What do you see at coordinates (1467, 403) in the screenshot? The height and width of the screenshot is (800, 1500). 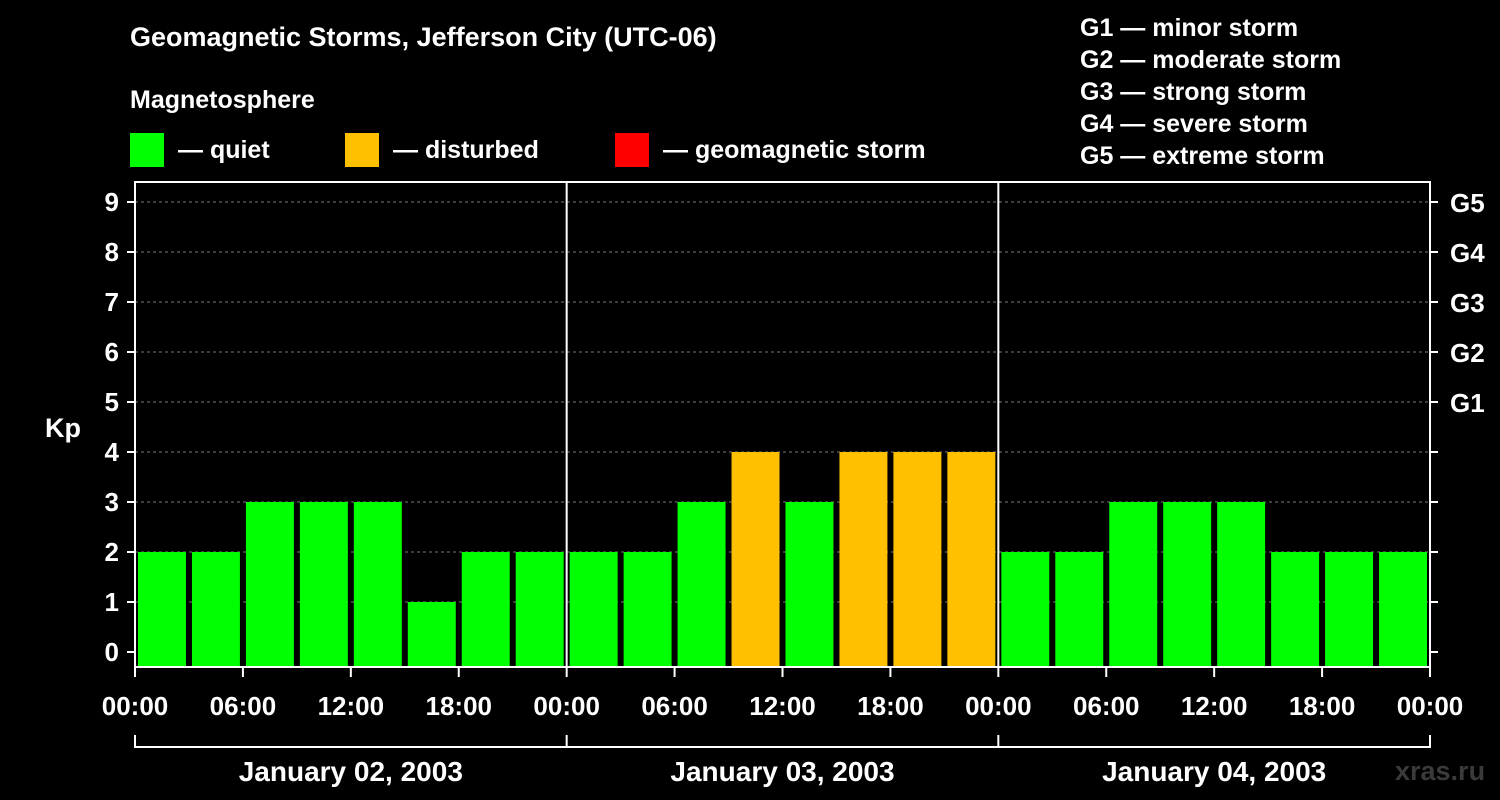 I see `g-level-label: G1` at bounding box center [1467, 403].